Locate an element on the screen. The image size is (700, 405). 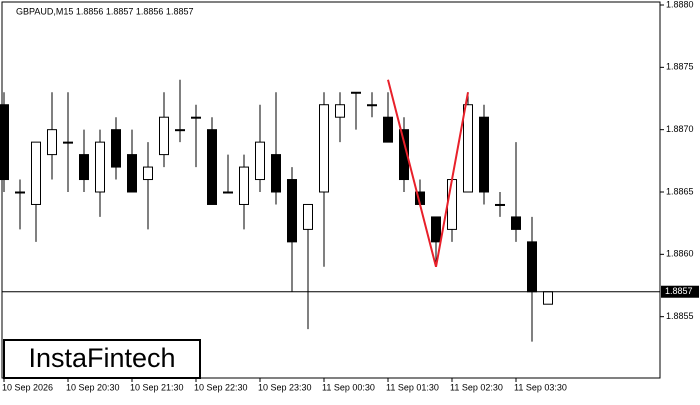
y-tick-label: 1.8865 is located at coordinates (680, 191).